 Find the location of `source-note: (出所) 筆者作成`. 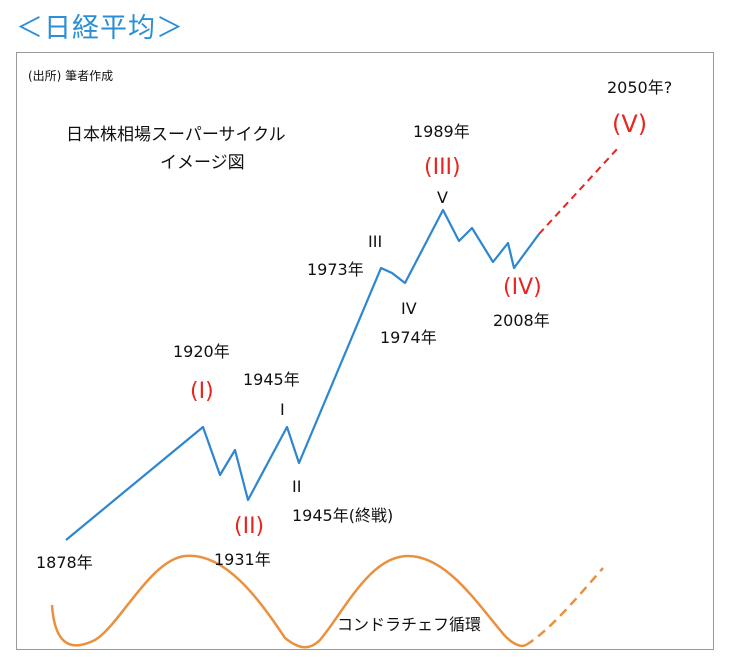

source-note: (出所) 筆者作成 is located at coordinates (70, 76).